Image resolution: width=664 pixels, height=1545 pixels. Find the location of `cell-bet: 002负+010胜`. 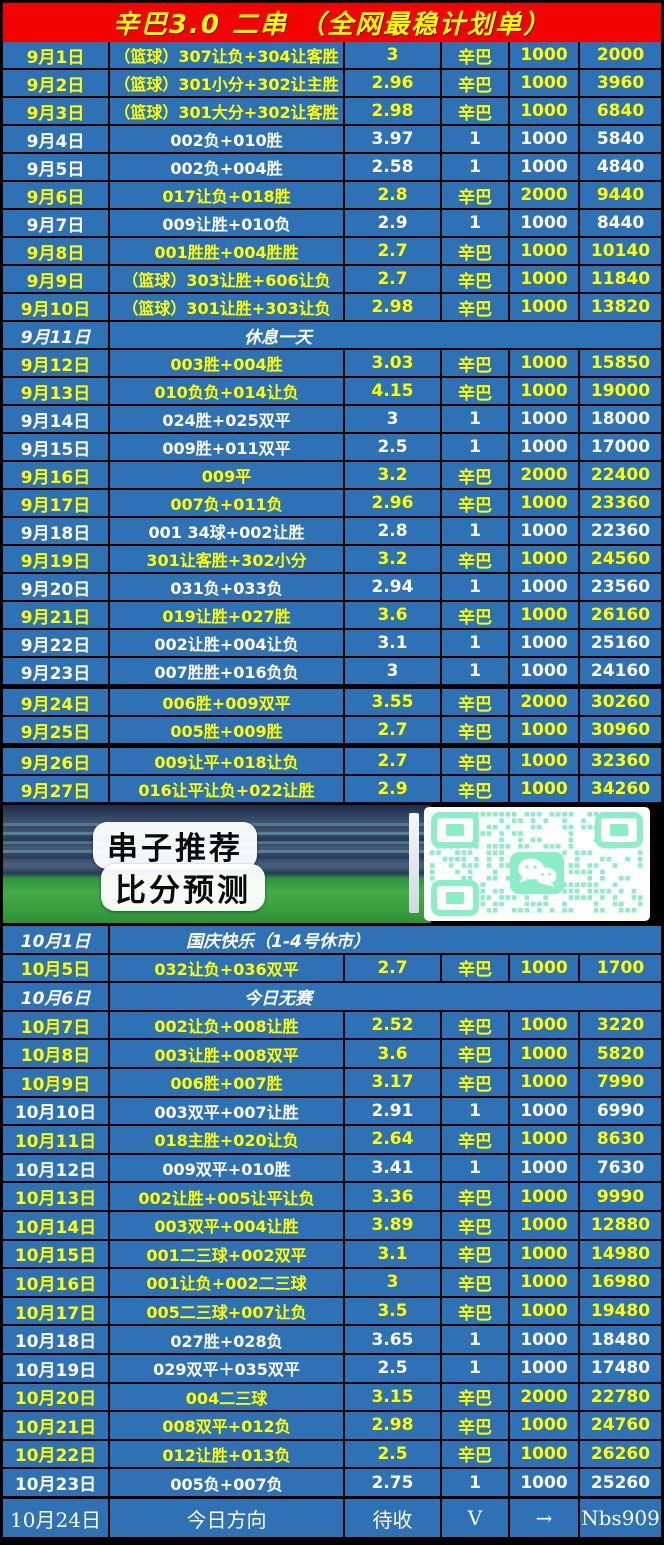

cell-bet: 002负+010胜 is located at coordinates (227, 139).